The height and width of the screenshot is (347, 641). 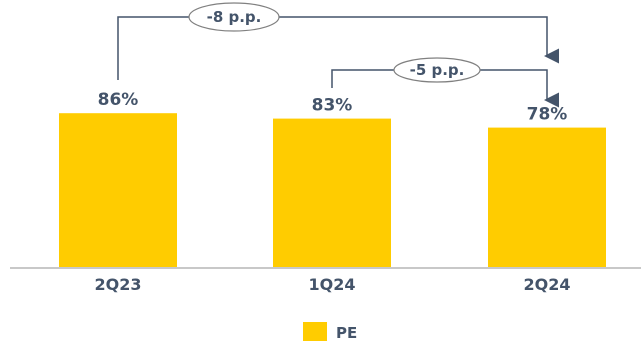 What do you see at coordinates (330, 332) in the screenshot?
I see `legend: PE` at bounding box center [330, 332].